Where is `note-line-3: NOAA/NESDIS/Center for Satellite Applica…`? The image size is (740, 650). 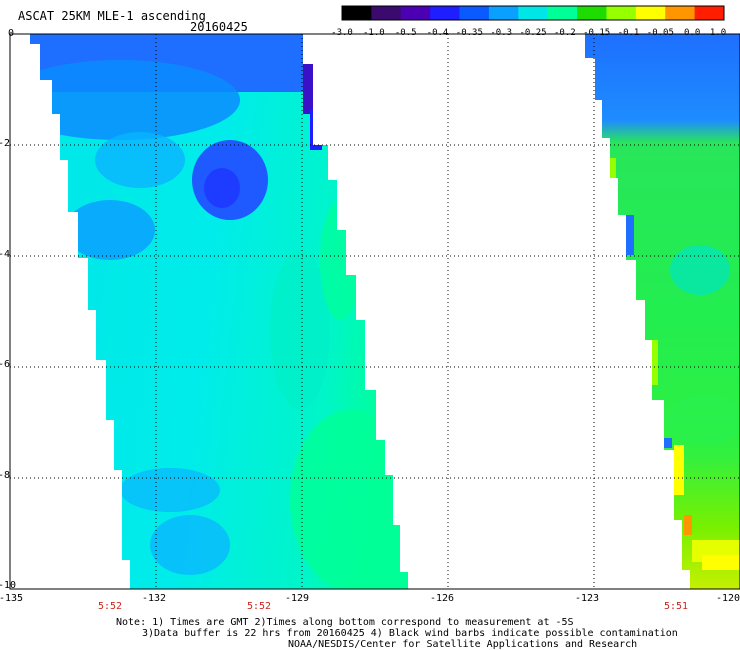 note-line-3: NOAA/NESDIS/Center for Satellite Applica… is located at coordinates (463, 644).